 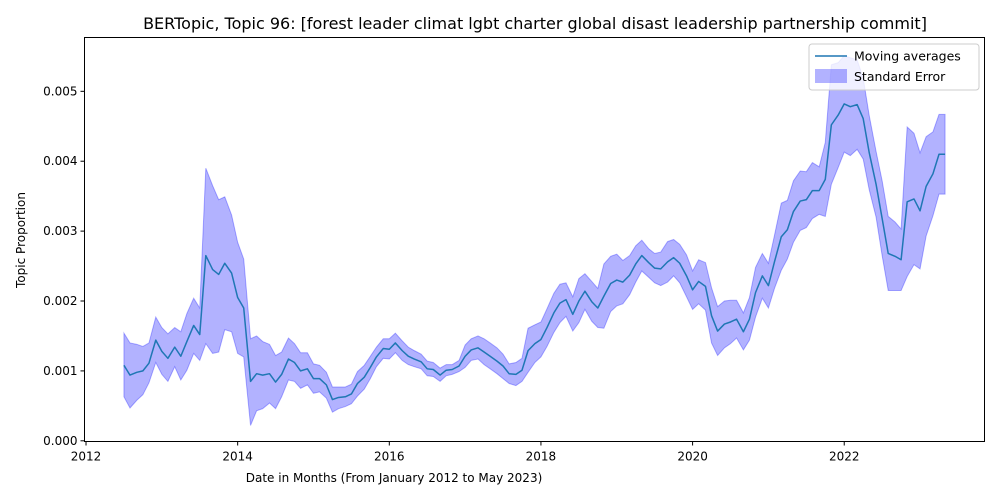 What do you see at coordinates (60, 301) in the screenshot?
I see `y-tick-label: 0.002` at bounding box center [60, 301].